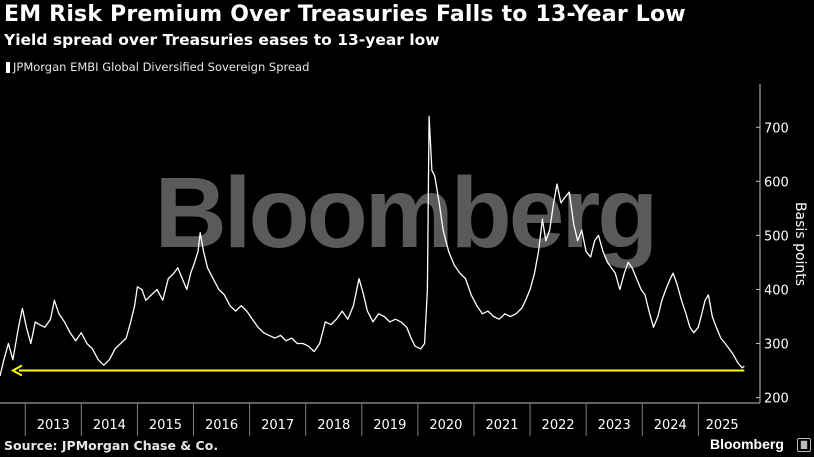 The image size is (814, 457). Describe the element at coordinates (16, 370) in the screenshot. I see `annotation-arrow-head` at that location.